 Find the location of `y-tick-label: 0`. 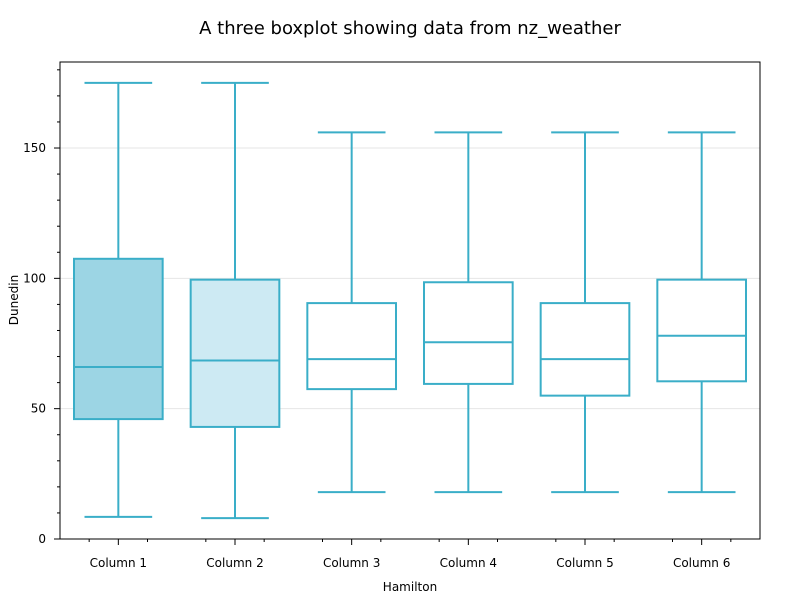

y-tick-label: 0 is located at coordinates (42, 539).